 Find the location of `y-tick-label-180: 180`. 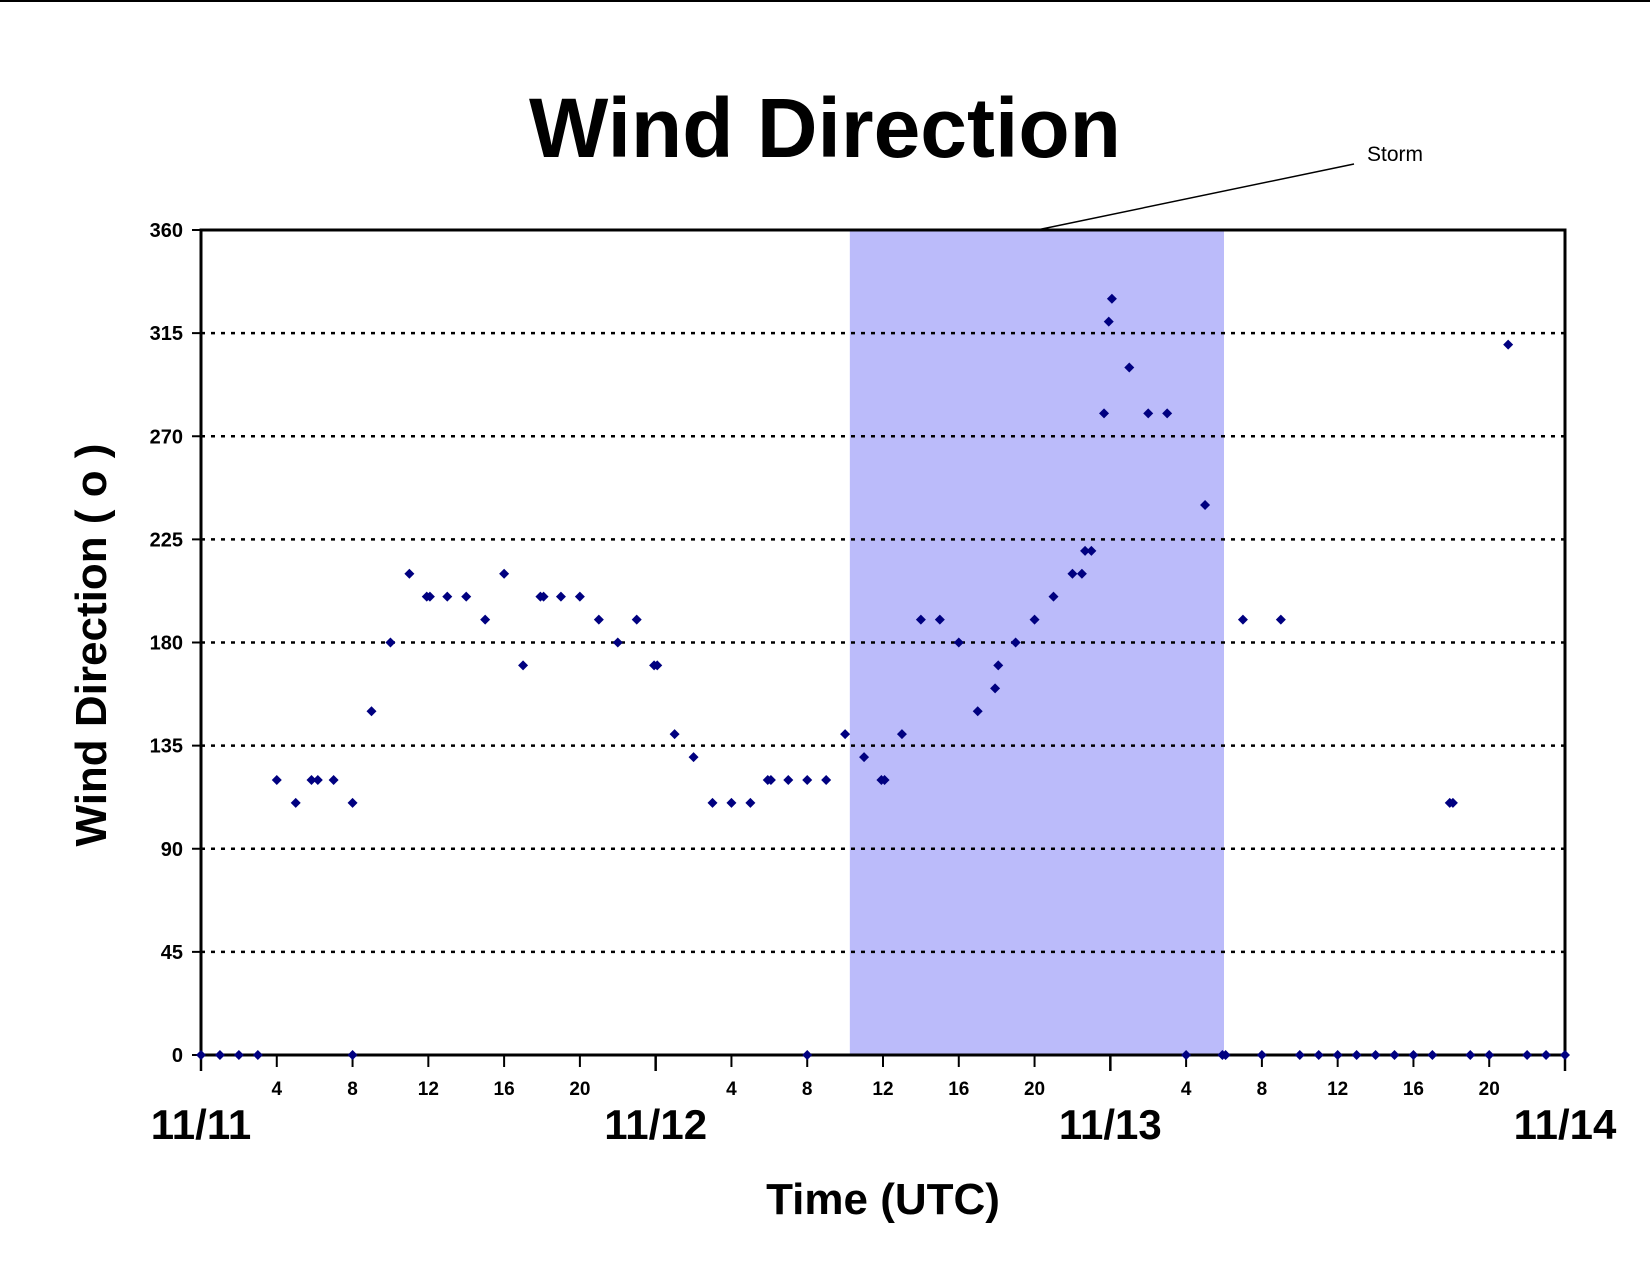

y-tick-label-180: 180 is located at coordinates (166, 644).